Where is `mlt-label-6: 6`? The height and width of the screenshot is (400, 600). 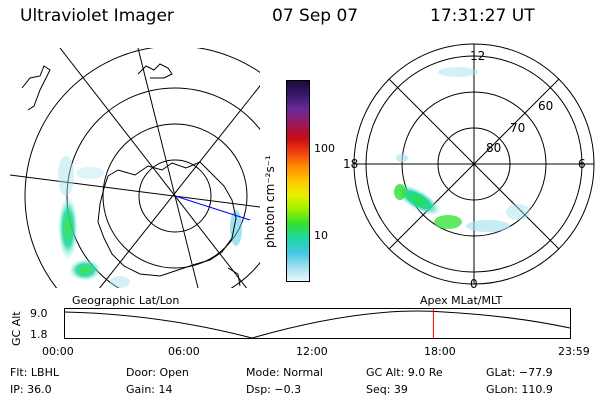
mlt-label-6: 6 is located at coordinates (582, 164).